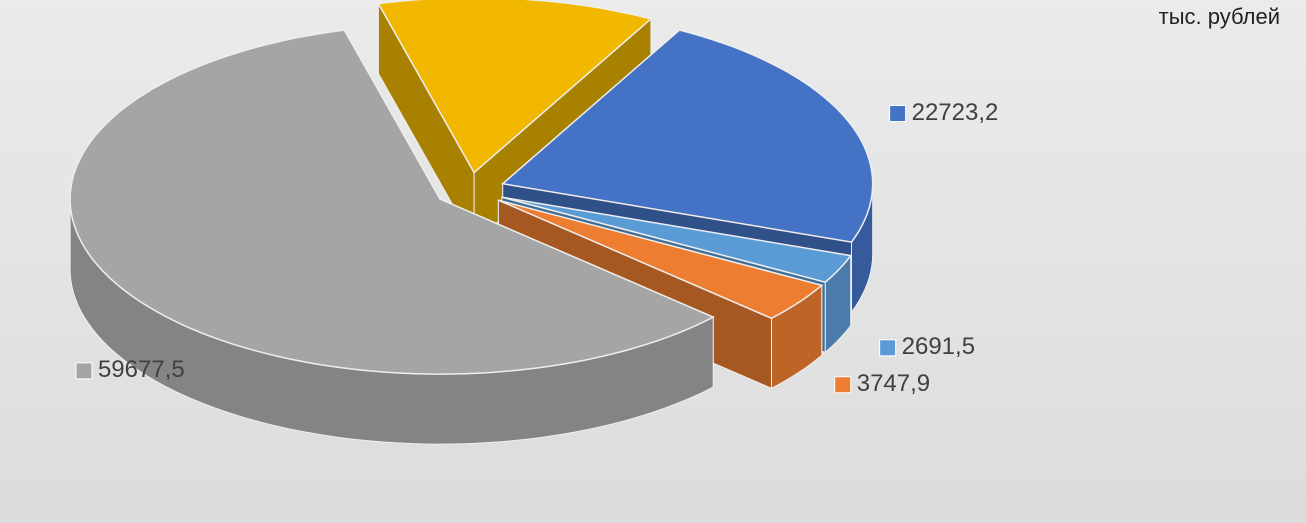 Image resolution: width=1306 pixels, height=523 pixels. Describe the element at coordinates (938, 346) in the screenshot. I see `data-label: 2691,5` at that location.